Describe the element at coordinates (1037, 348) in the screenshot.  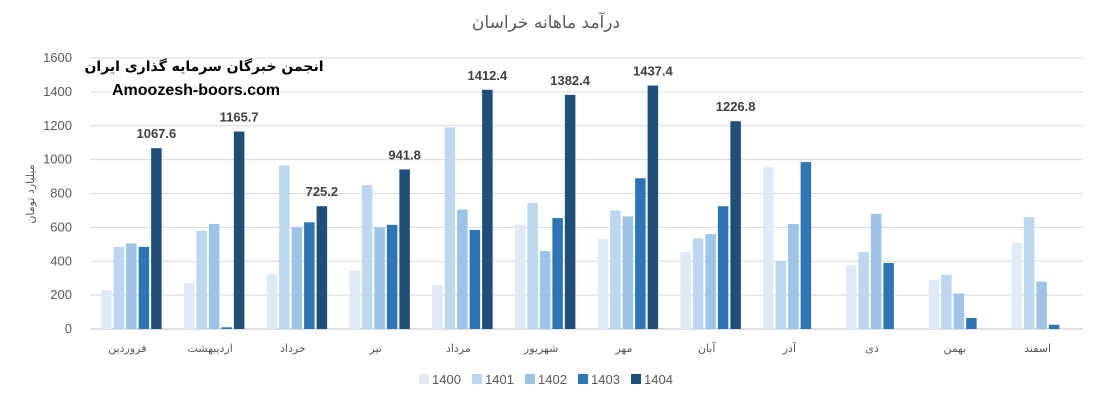
I see `x-category-label: اسفند` at that location.